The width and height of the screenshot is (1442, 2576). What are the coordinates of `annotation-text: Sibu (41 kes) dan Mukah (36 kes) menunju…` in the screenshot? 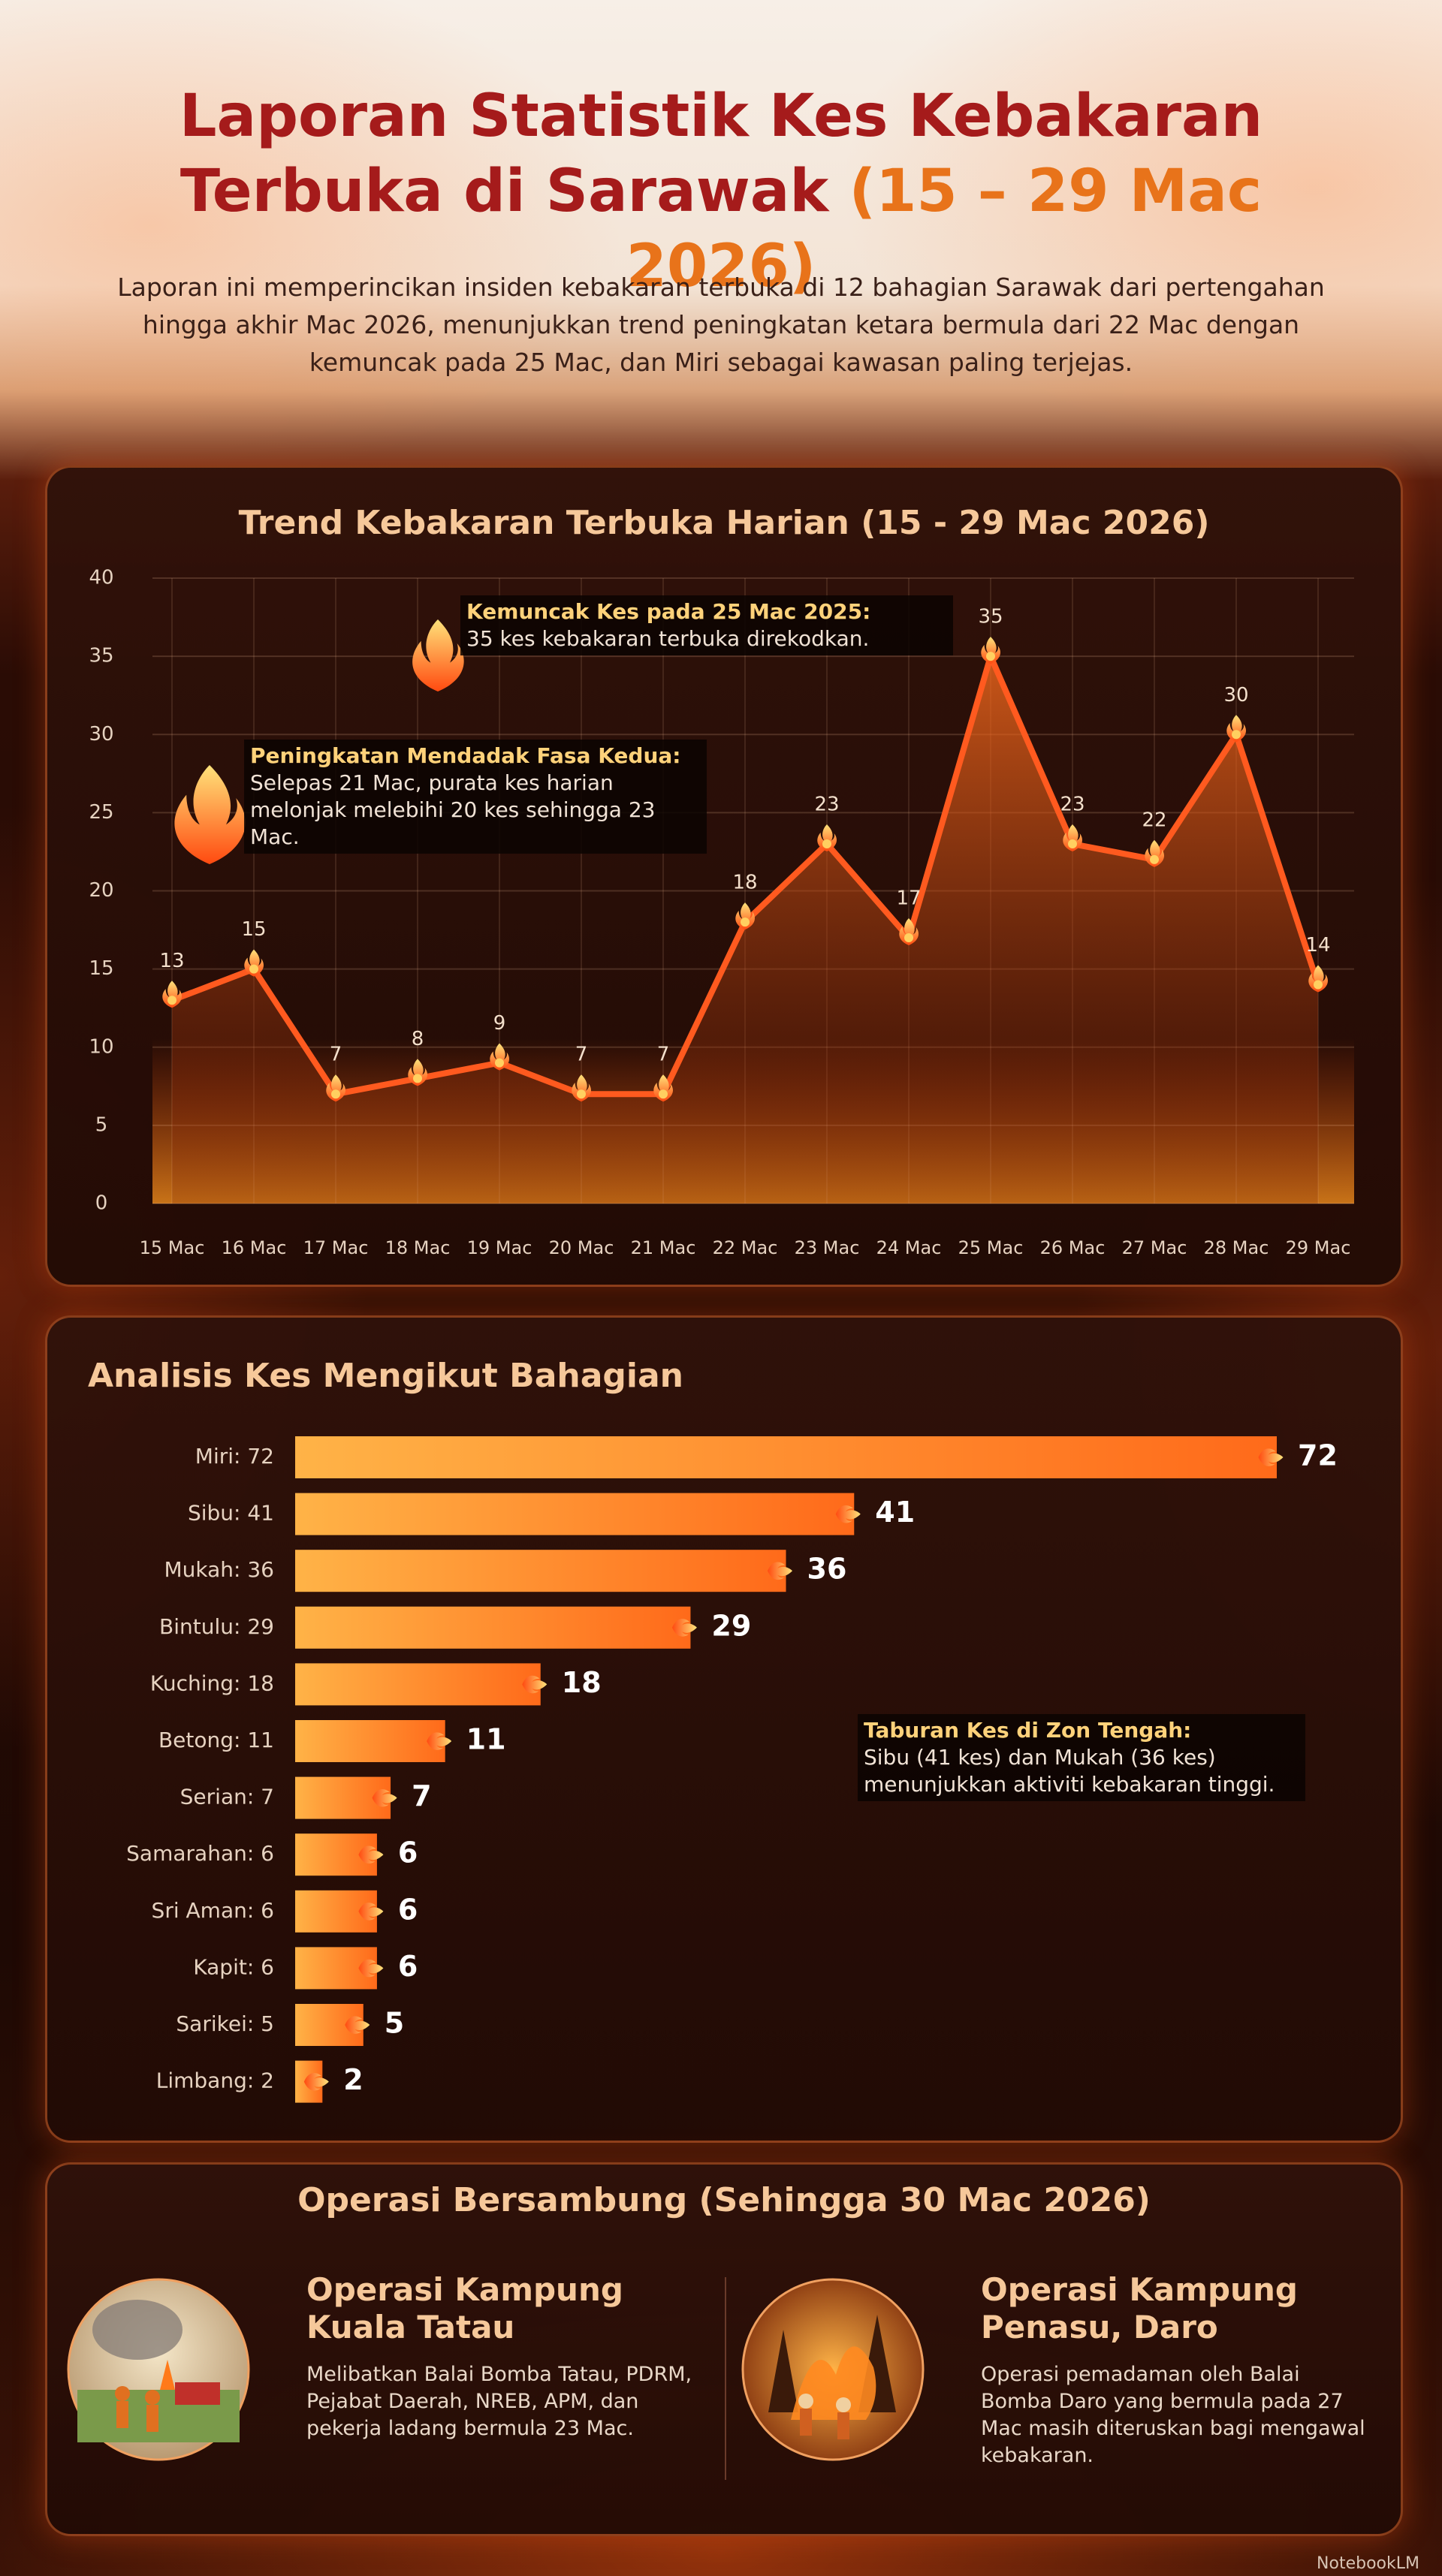 It's located at (1070, 1771).